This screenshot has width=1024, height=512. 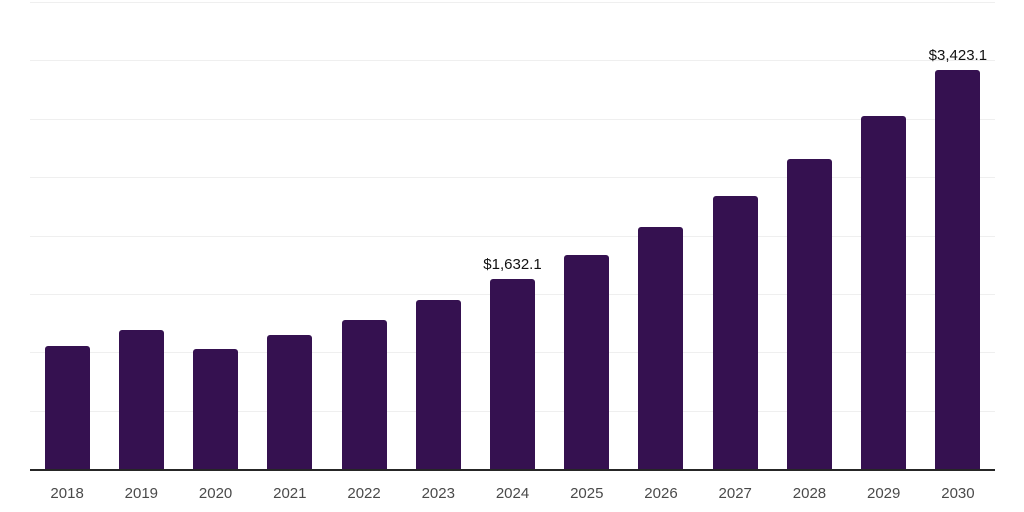 What do you see at coordinates (141, 493) in the screenshot?
I see `x-tick-2019: 2019` at bounding box center [141, 493].